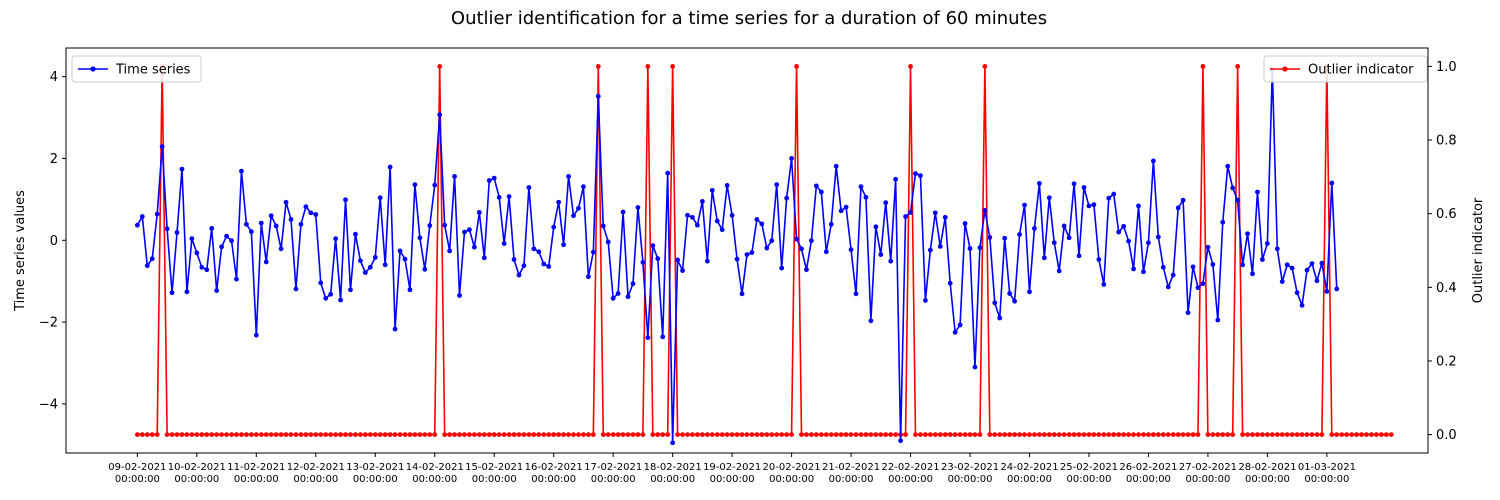 Image resolution: width=1500 pixels, height=500 pixels. What do you see at coordinates (1267, 467) in the screenshot?
I see `x-tick-label: 28-02-2021` at bounding box center [1267, 467].